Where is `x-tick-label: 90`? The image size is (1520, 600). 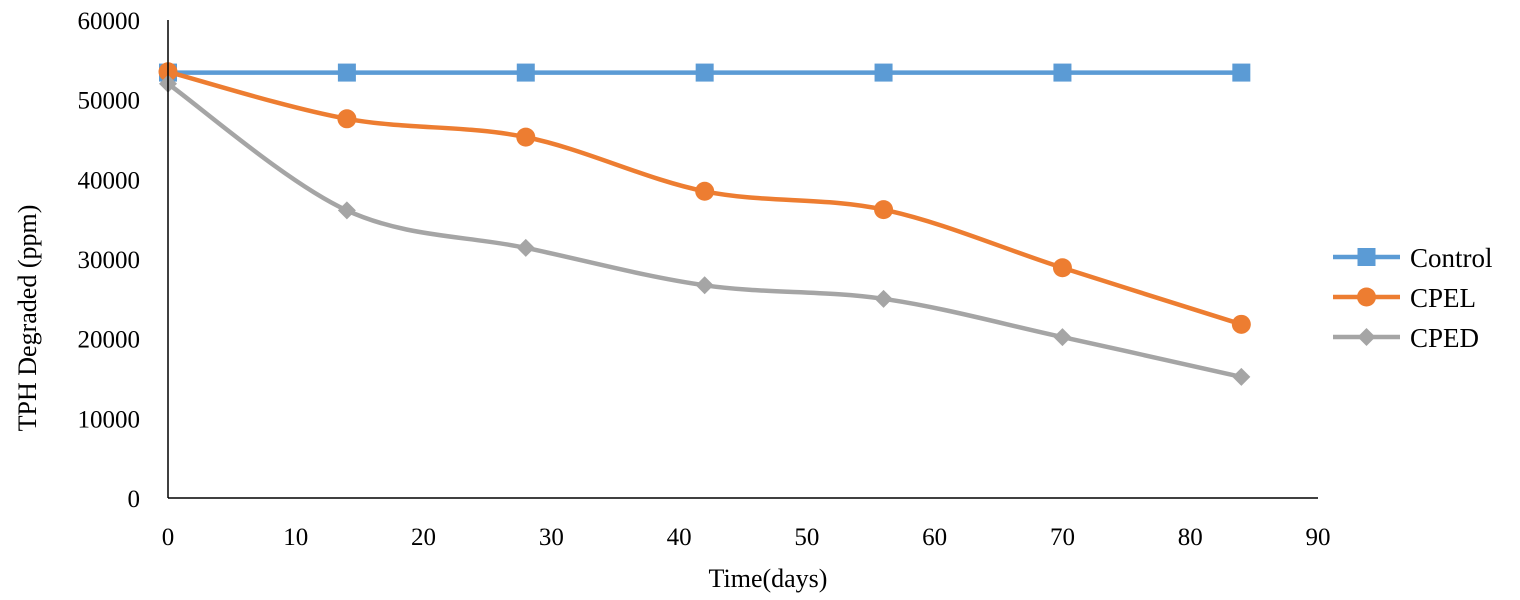
x-tick-label: 90 is located at coordinates (1318, 537).